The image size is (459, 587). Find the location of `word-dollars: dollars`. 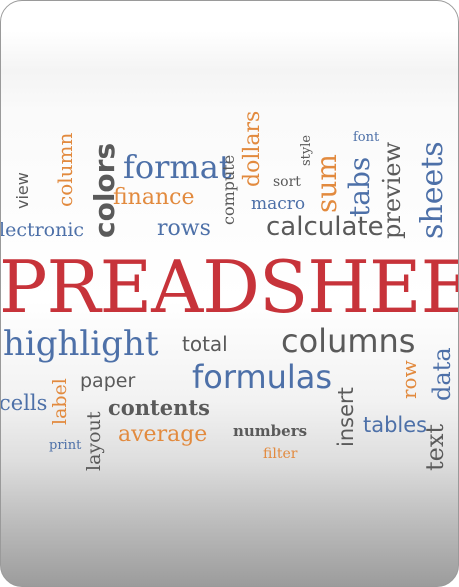

word-dollars: dollars is located at coordinates (252, 148).